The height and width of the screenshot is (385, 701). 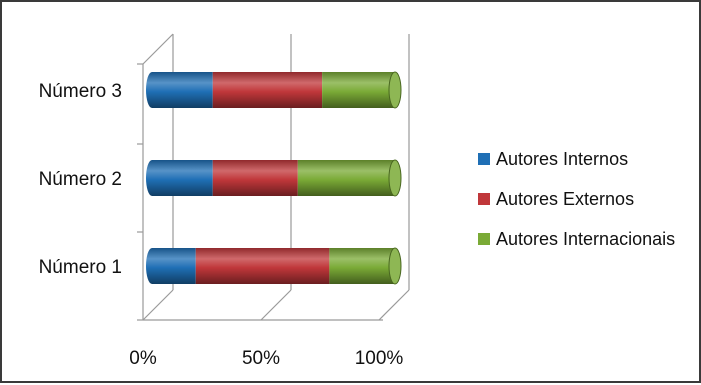 I want to click on category-label: Número 2, so click(x=80, y=179).